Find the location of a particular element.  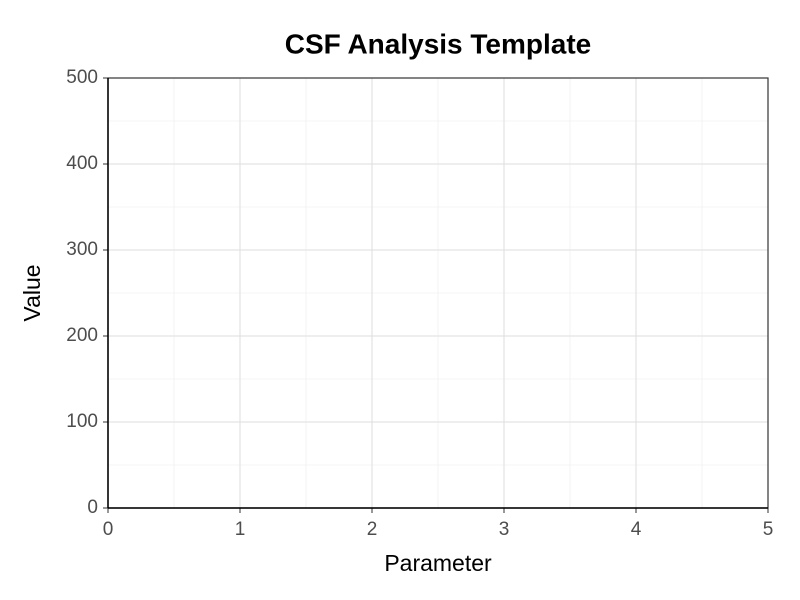

y-axis-title: Value is located at coordinates (32, 292).